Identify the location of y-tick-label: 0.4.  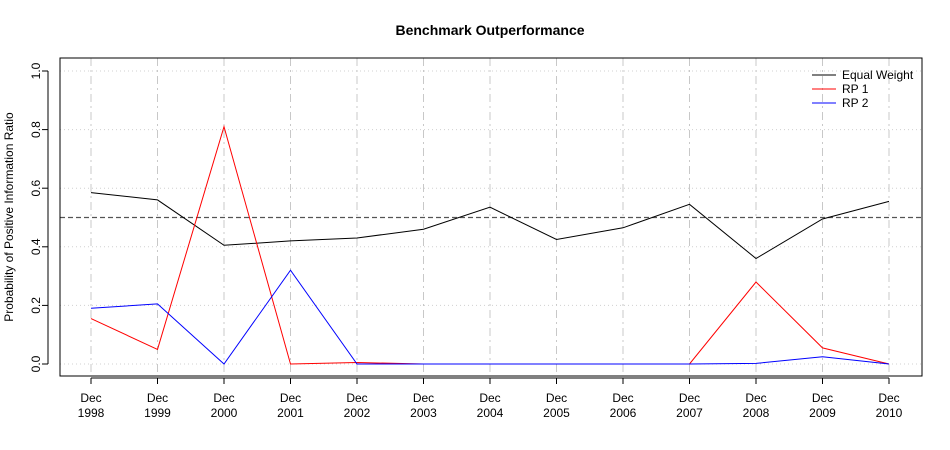
(36, 246).